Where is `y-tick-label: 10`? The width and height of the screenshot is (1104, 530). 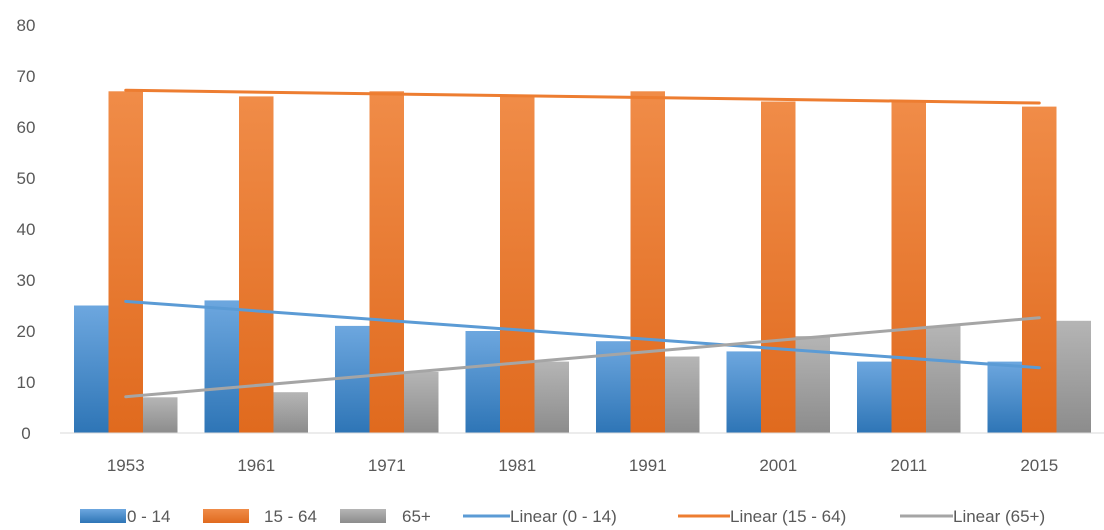
y-tick-label: 10 is located at coordinates (26, 382).